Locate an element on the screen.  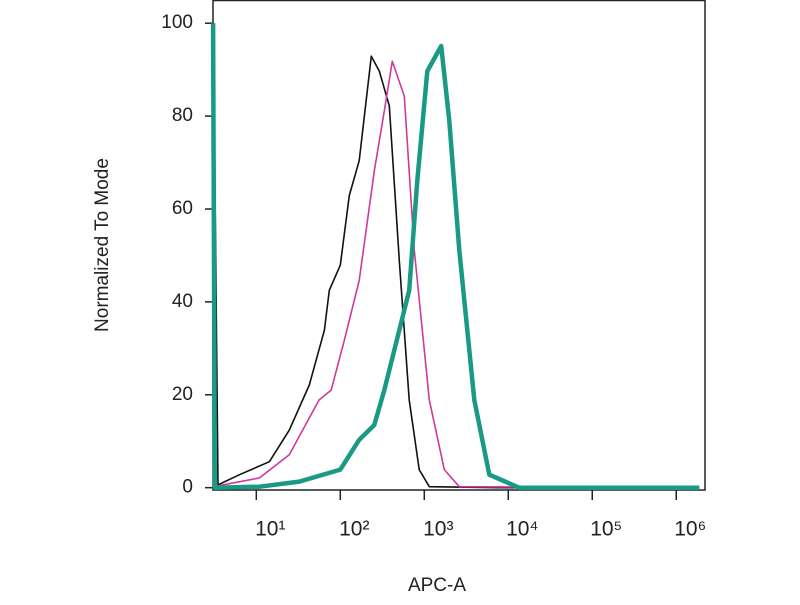
y-tick-label: 20 is located at coordinates (182, 394).